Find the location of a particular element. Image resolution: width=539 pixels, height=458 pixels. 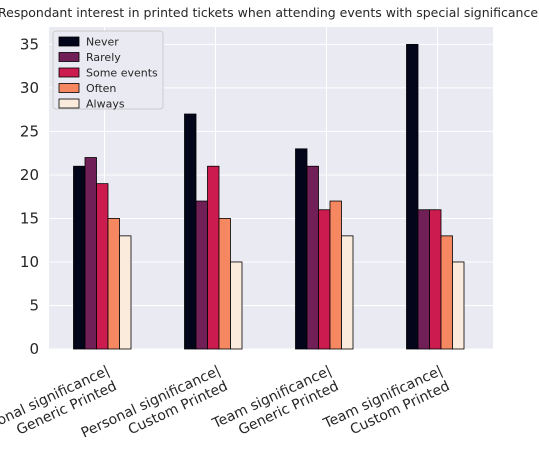

y-tick-label: 25 is located at coordinates (29, 131).